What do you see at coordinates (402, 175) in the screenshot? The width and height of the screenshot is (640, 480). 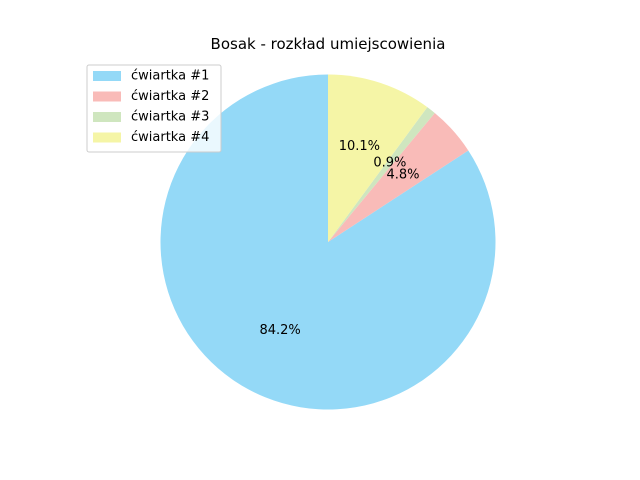 I see `pie-value-label-2: 4.8%` at bounding box center [402, 175].